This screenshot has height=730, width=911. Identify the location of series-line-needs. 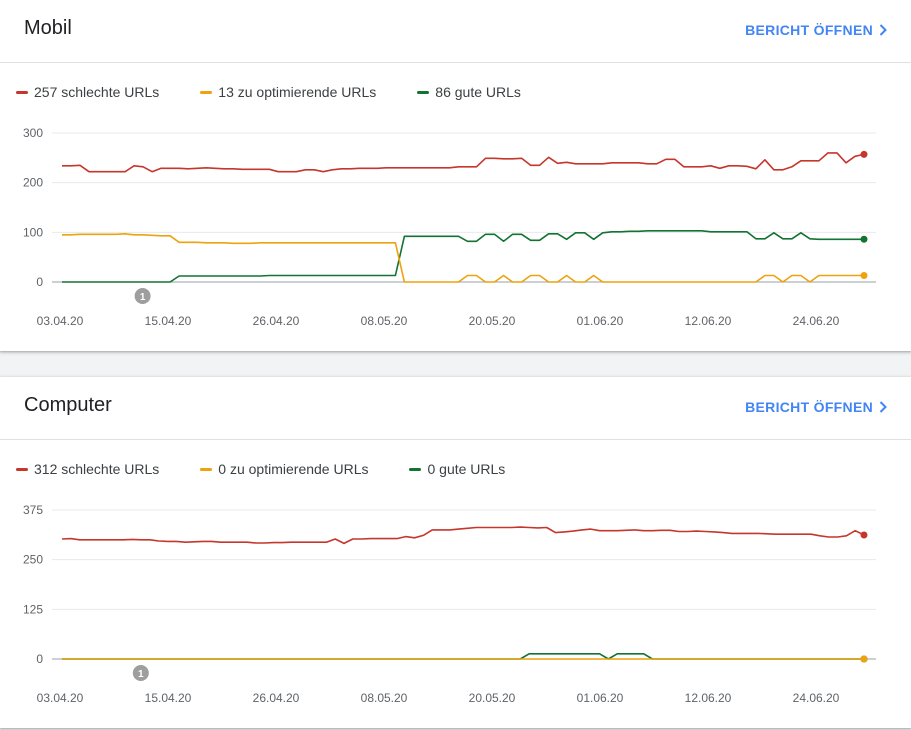
(463, 258).